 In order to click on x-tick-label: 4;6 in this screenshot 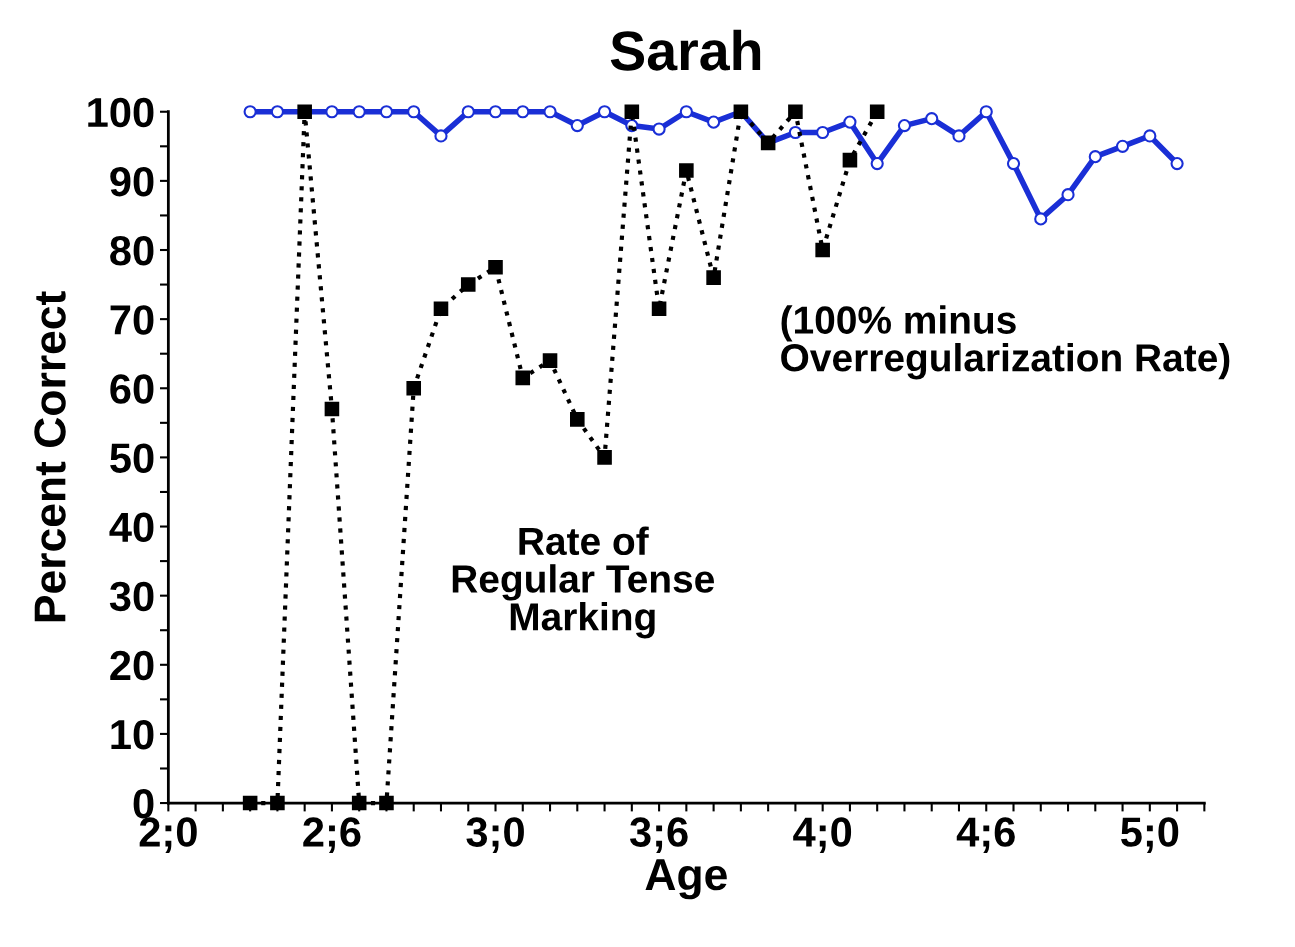, I will do `click(985, 835)`.